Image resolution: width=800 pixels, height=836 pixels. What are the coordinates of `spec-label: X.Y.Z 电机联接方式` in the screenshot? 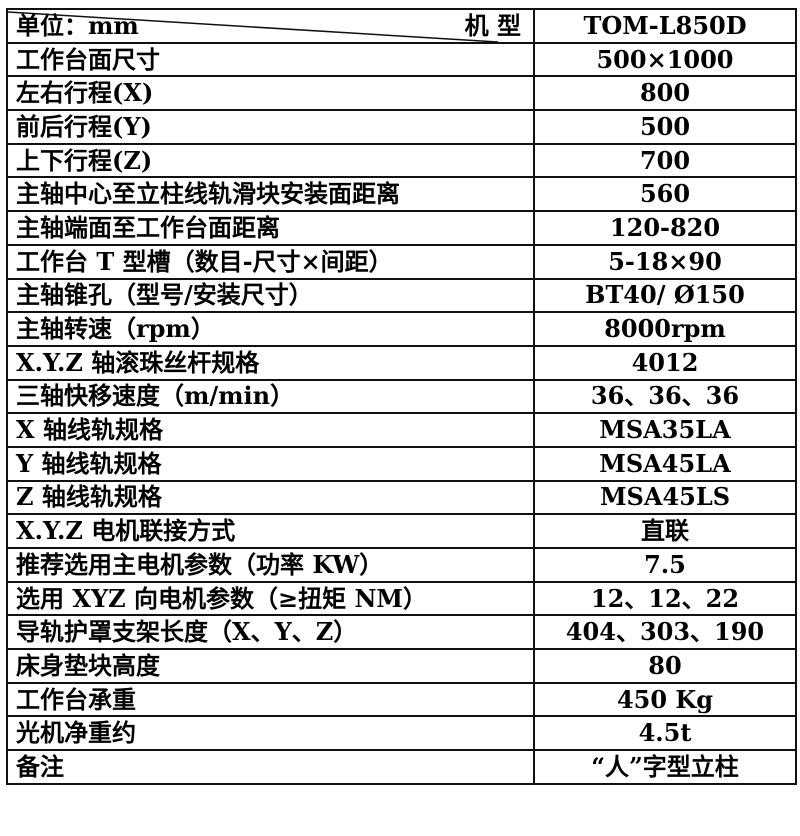 It's located at (270, 531).